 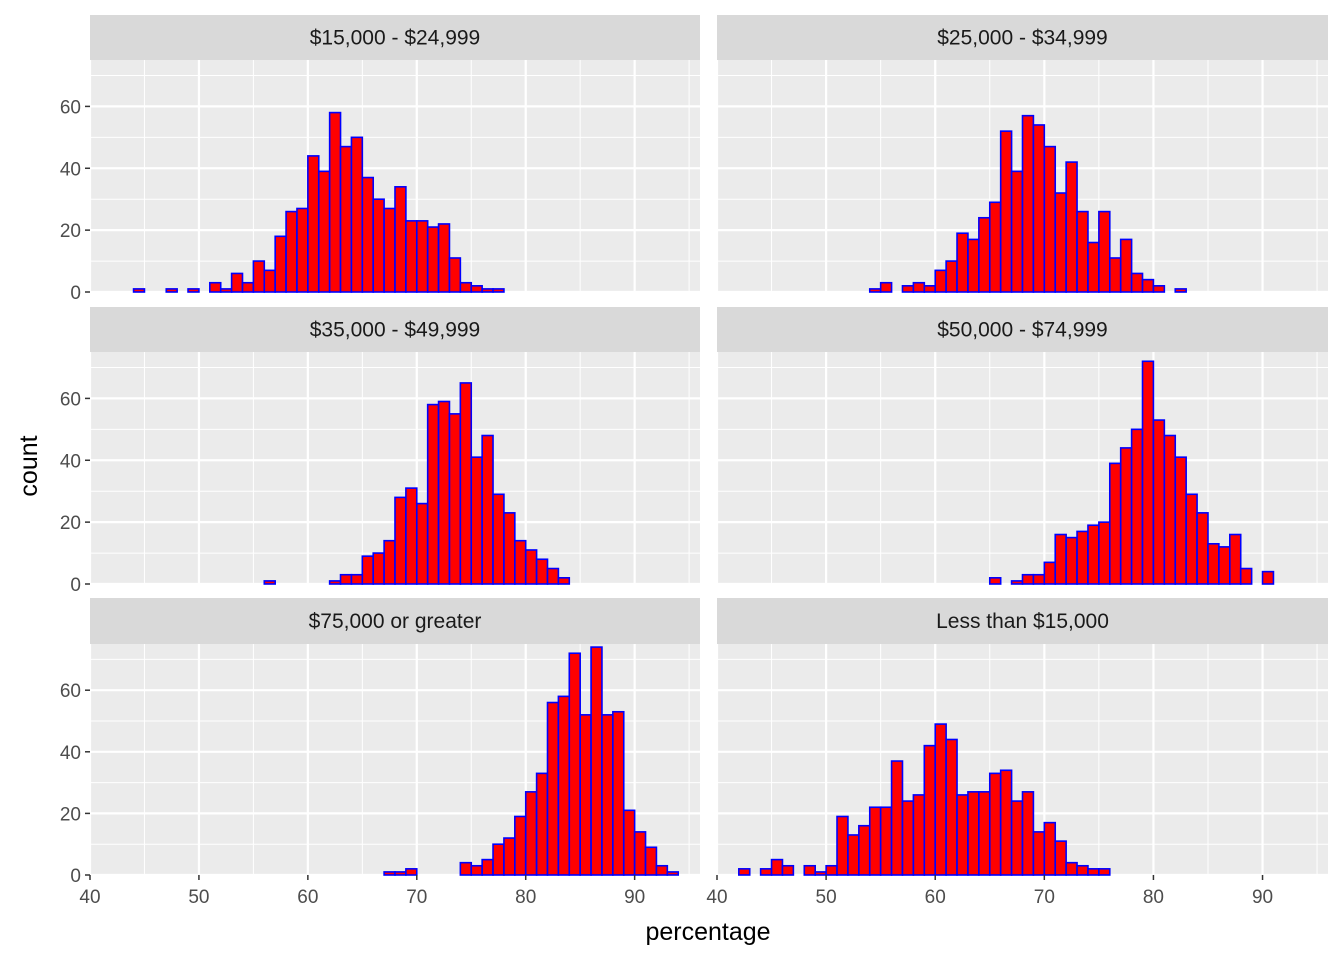 I want to click on facet-panel: $35,000 - $49,999 0 20 40 60, so click(x=380, y=451).